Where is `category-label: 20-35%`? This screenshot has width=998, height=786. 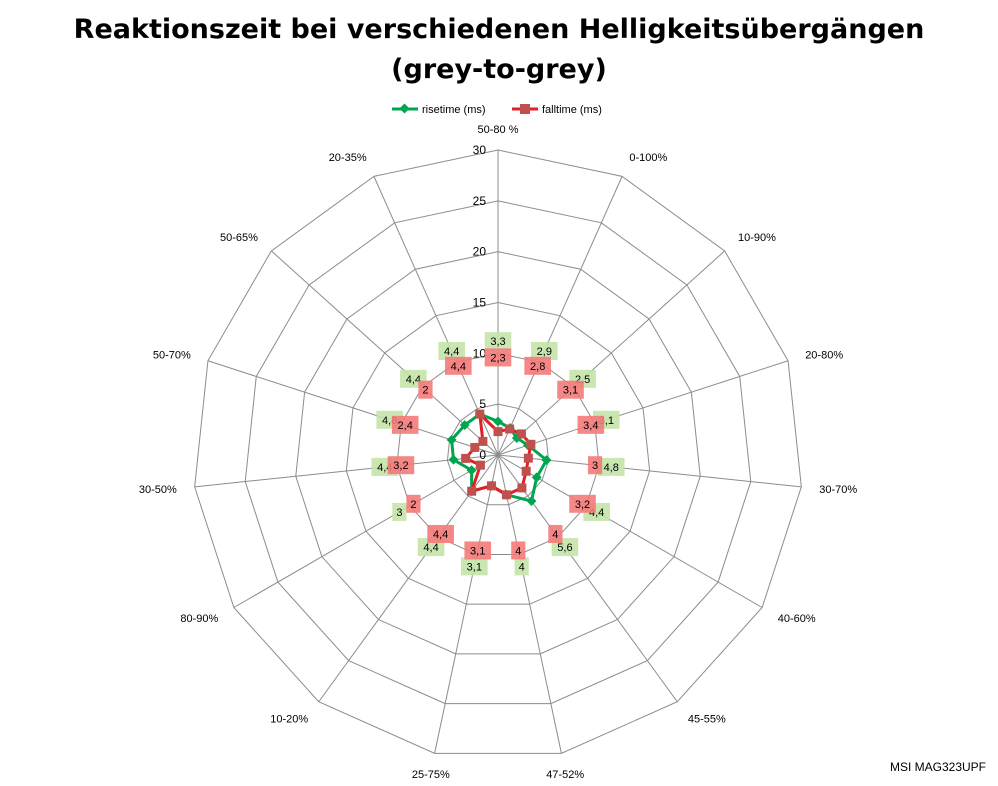 category-label: 20-35% is located at coordinates (348, 158).